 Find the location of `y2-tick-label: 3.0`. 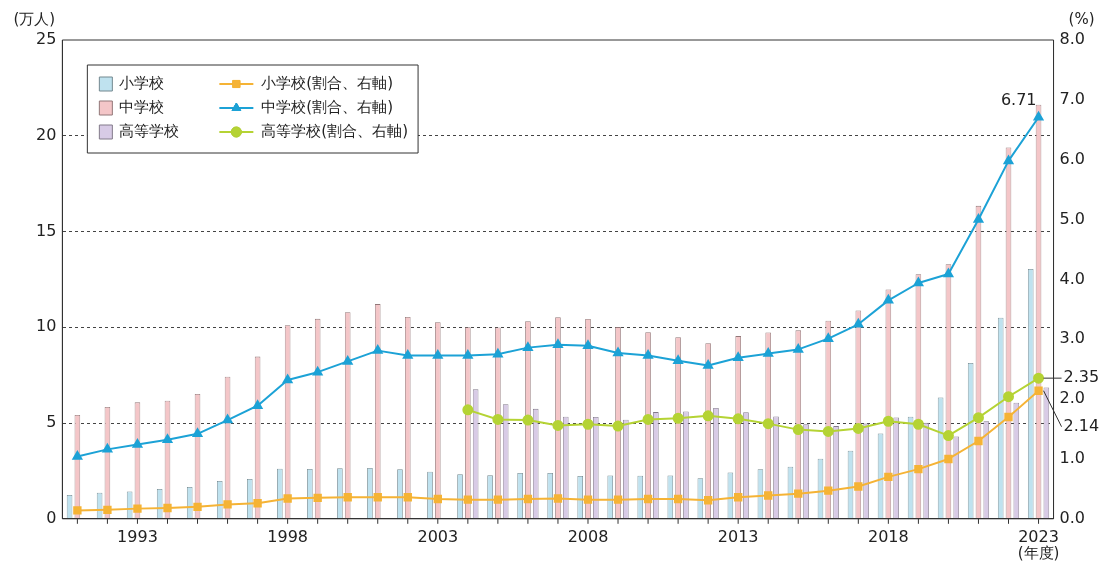

y2-tick-label: 3.0 is located at coordinates (1072, 338).